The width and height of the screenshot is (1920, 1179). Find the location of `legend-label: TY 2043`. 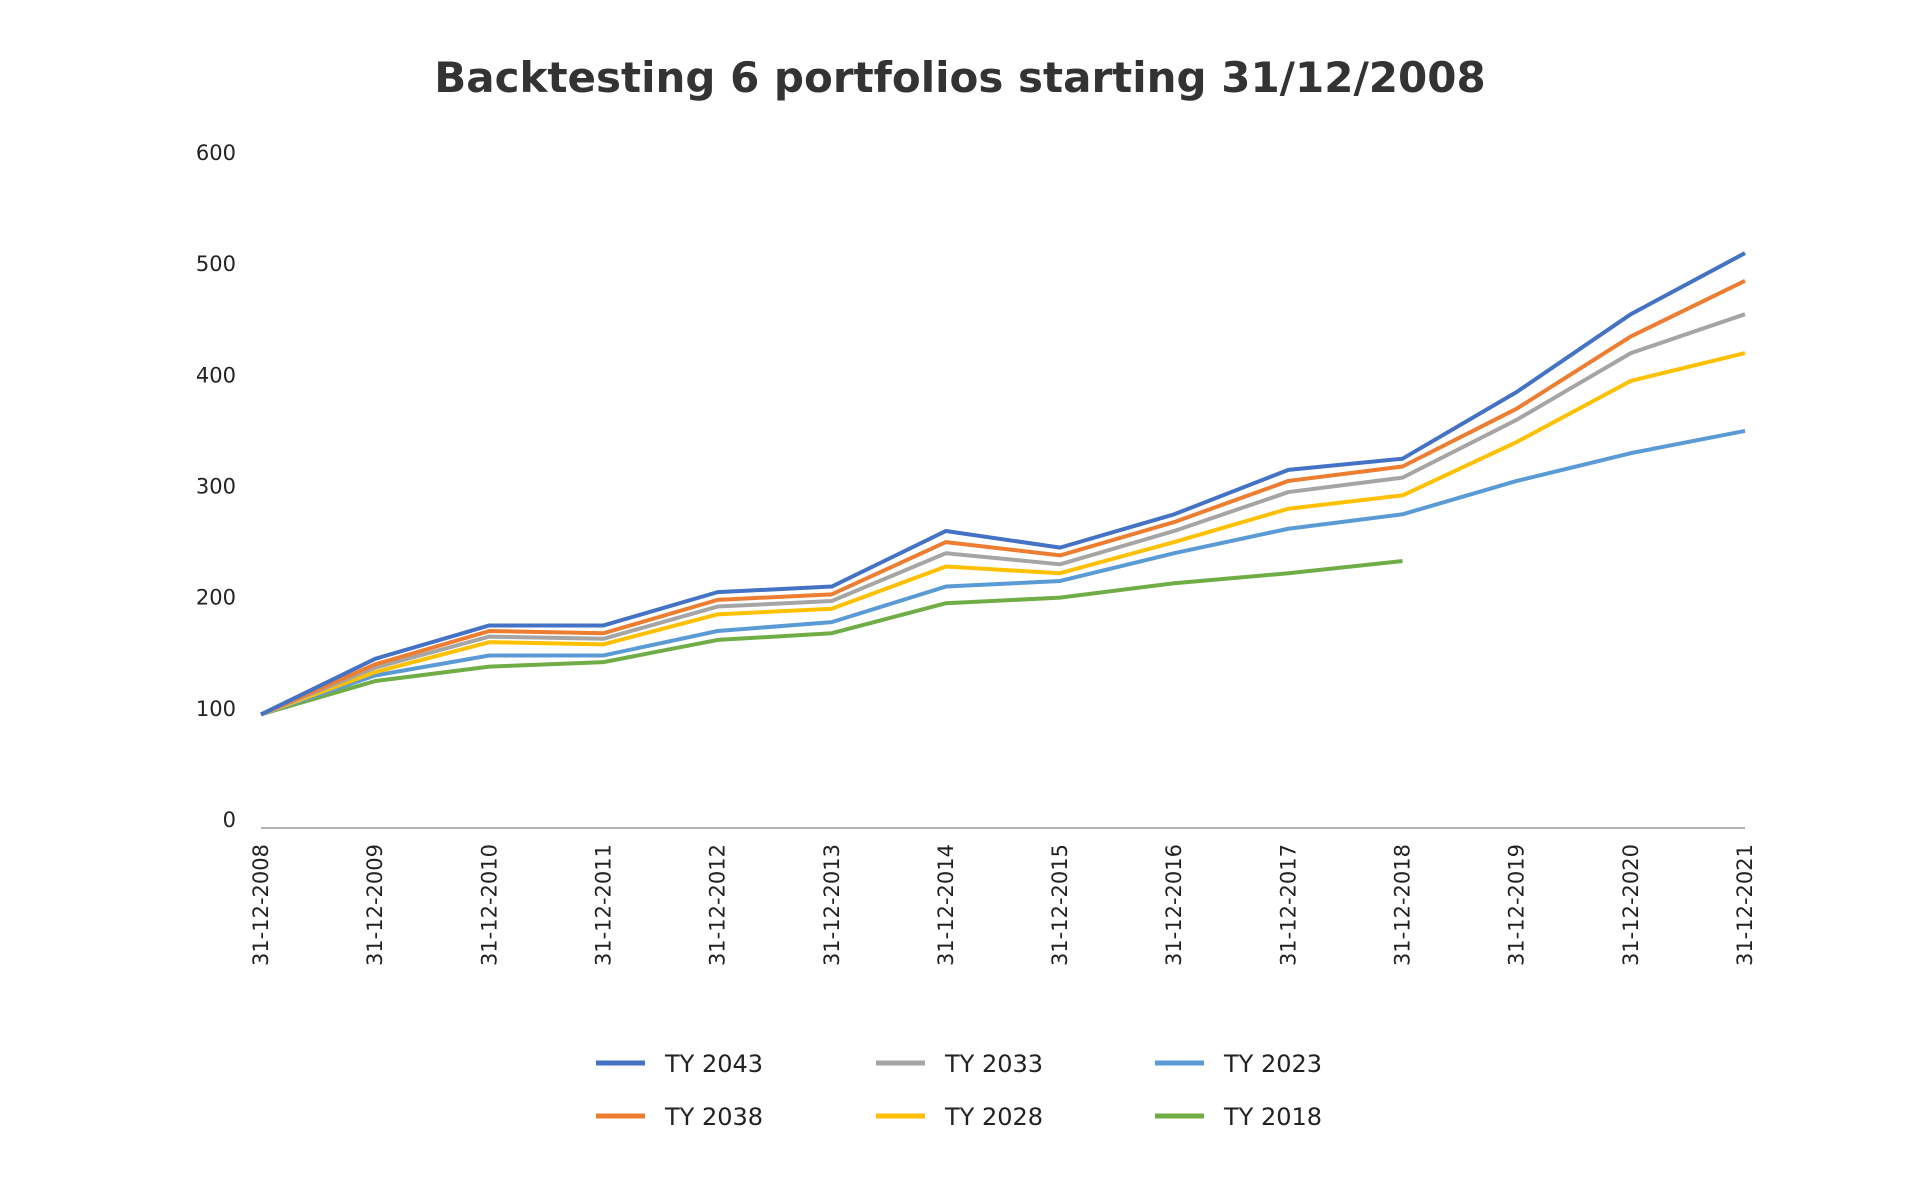

legend-label: TY 2043 is located at coordinates (713, 1064).